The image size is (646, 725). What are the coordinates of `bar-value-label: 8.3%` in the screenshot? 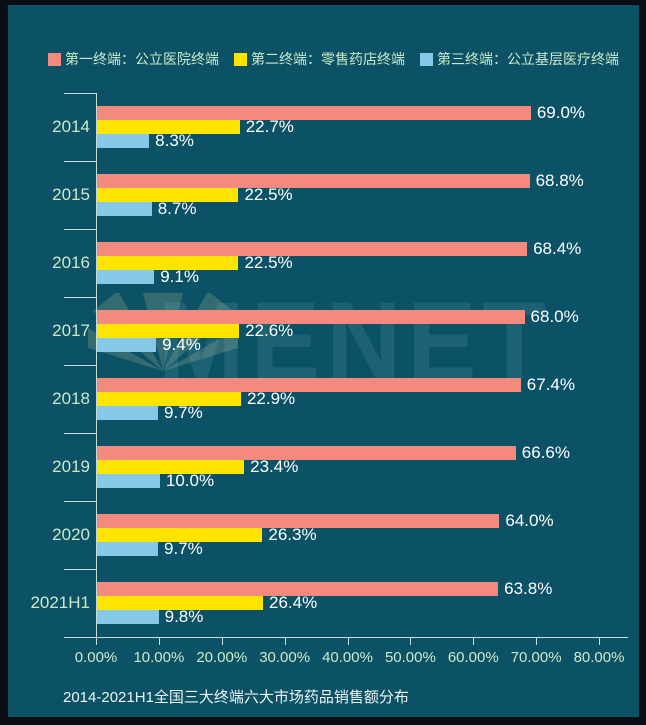 It's located at (174, 140).